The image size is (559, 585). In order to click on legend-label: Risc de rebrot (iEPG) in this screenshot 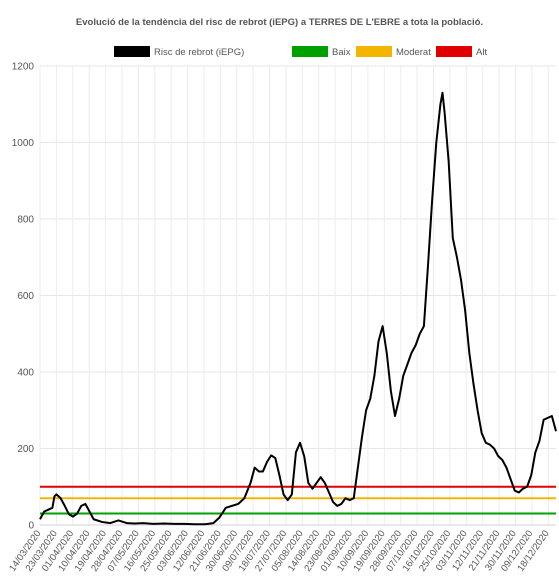, I will do `click(199, 52)`.